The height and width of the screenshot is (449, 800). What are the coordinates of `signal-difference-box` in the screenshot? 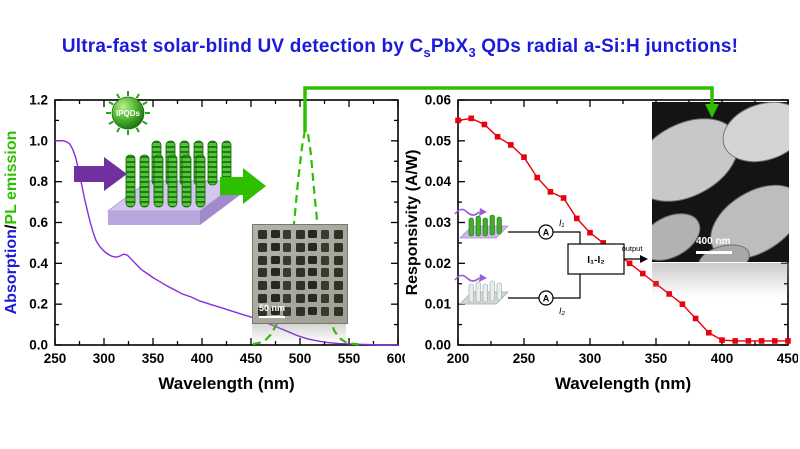 It's located at (596, 259).